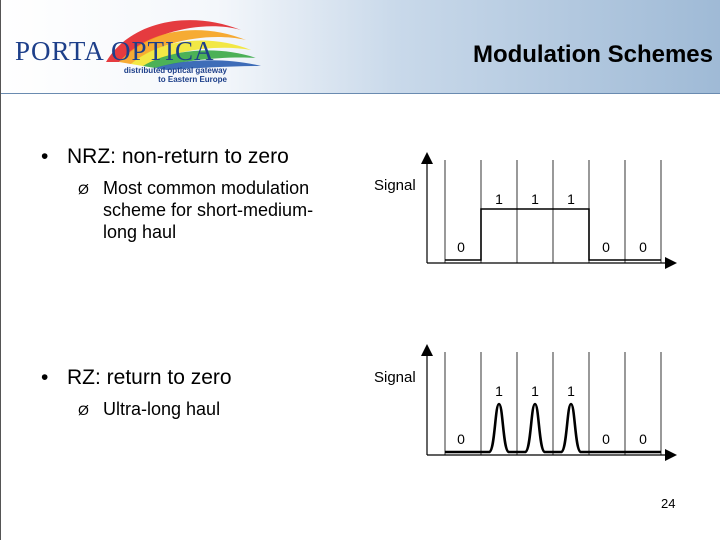 This screenshot has height=540, width=720. What do you see at coordinates (553, 428) in the screenshot?
I see `rz-waveform` at bounding box center [553, 428].